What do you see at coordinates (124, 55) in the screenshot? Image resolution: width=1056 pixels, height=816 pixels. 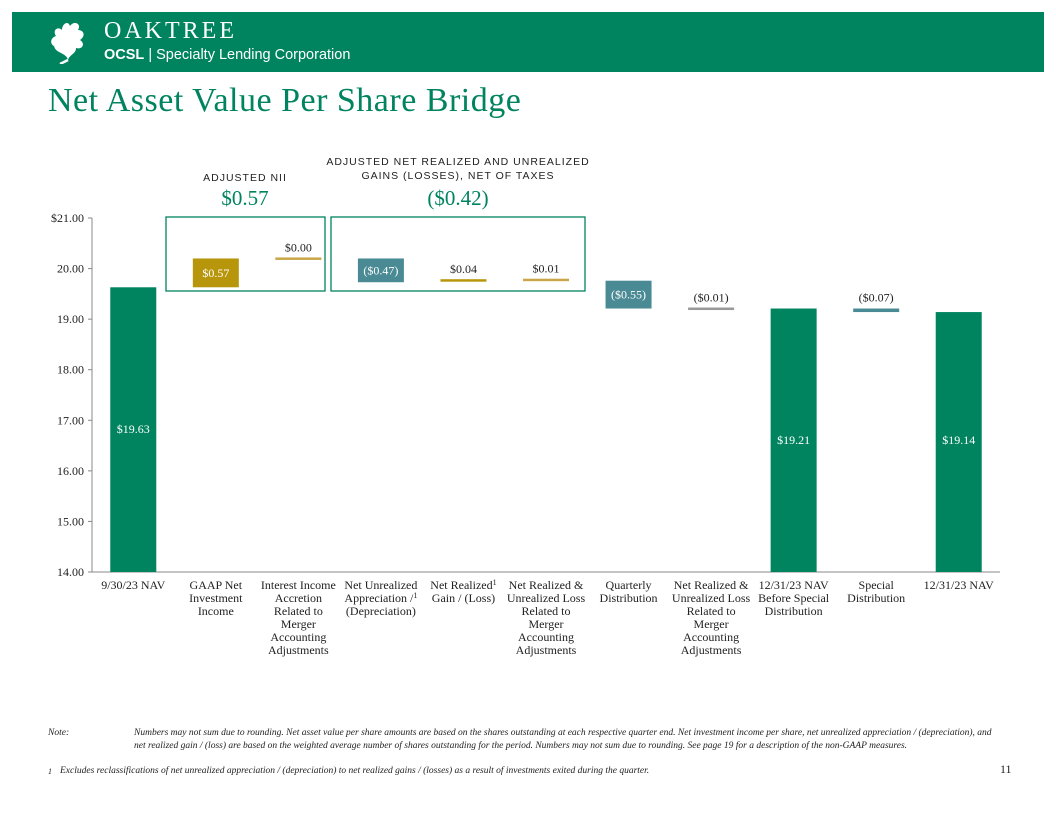 I see `ticker: OCSL` at bounding box center [124, 55].